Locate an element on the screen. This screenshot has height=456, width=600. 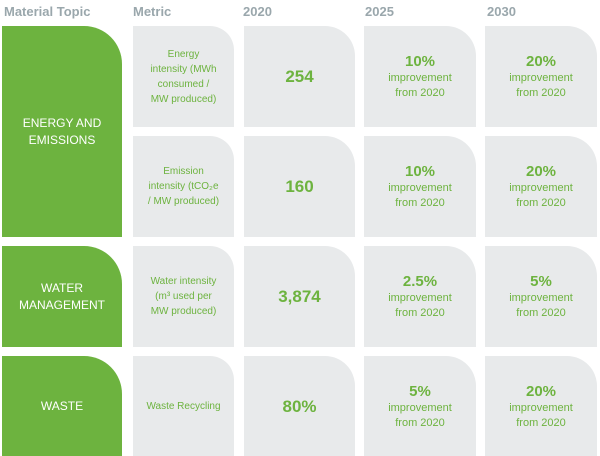
metric-line: (m³ used per is located at coordinates (183, 296).